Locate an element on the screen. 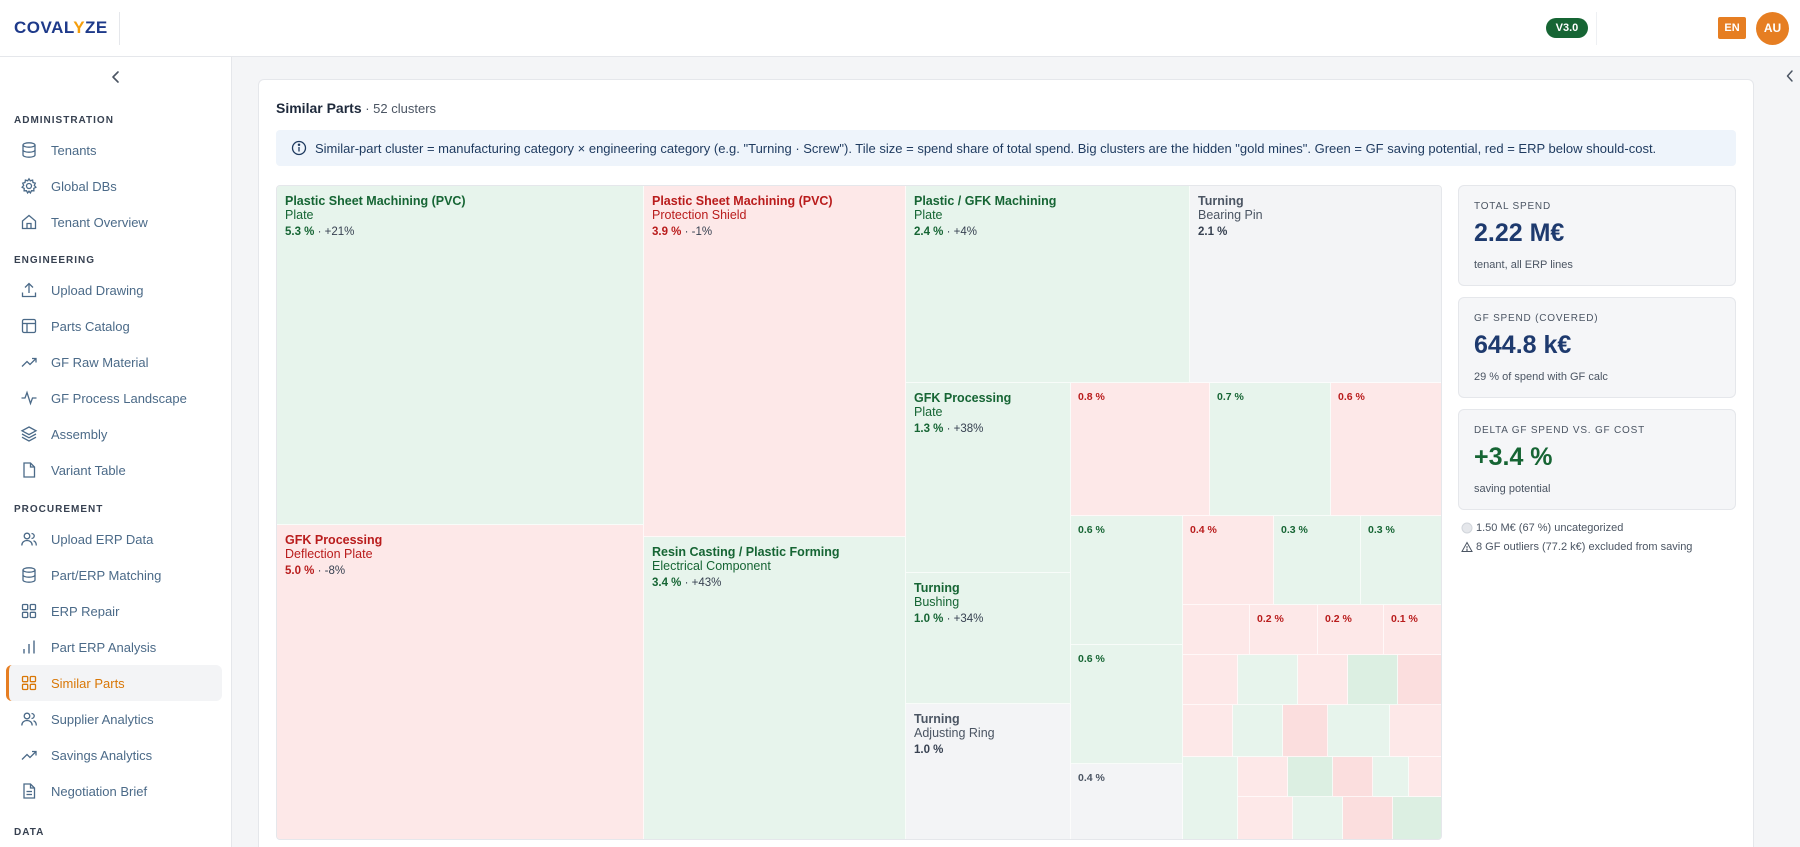 This screenshot has height=847, width=1800. trend-icon is located at coordinates (29, 755).